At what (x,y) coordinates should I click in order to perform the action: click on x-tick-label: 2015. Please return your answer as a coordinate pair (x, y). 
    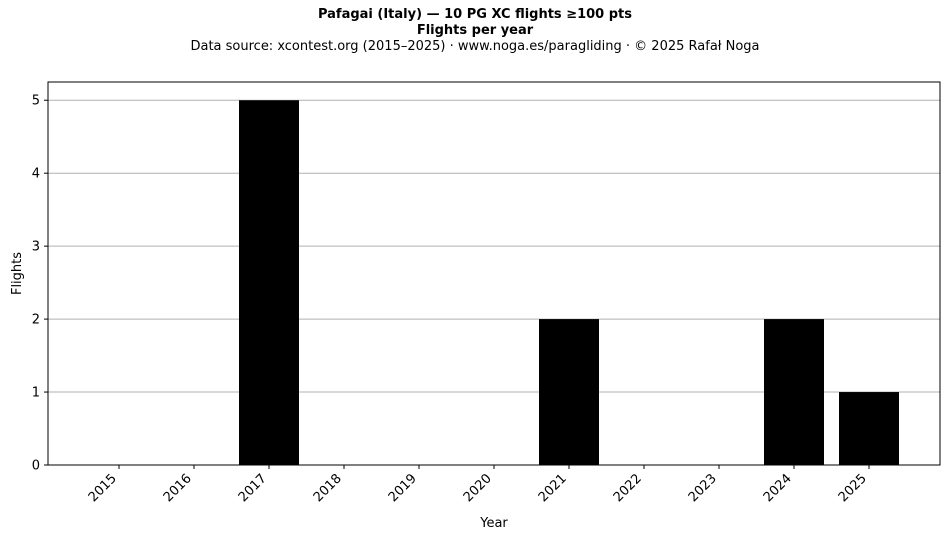
    Looking at the image, I should click on (103, 488).